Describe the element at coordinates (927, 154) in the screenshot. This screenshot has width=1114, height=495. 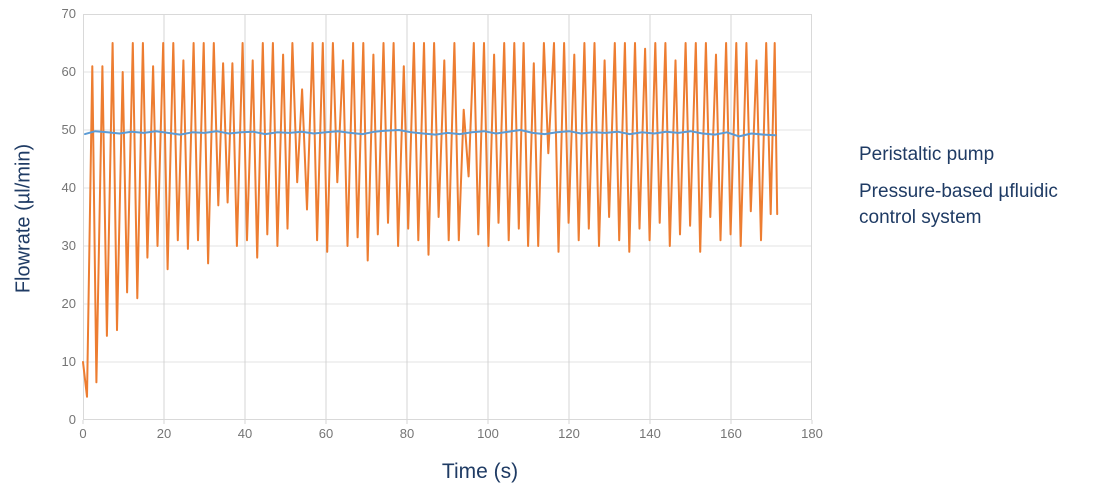
I see `legend-label: Peristaltic pump` at that location.